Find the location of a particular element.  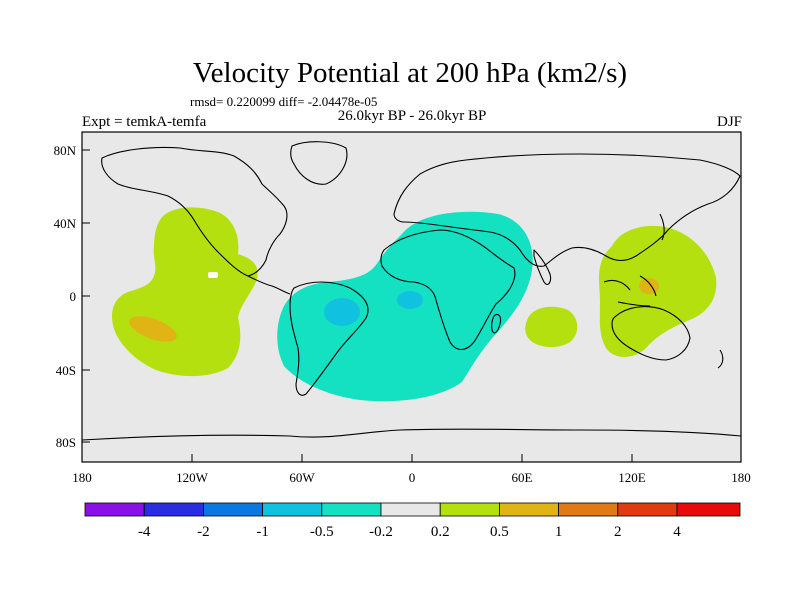

stats-label: rmsd= 0.220099 diff= -2.04478e-05 is located at coordinates (283, 101).